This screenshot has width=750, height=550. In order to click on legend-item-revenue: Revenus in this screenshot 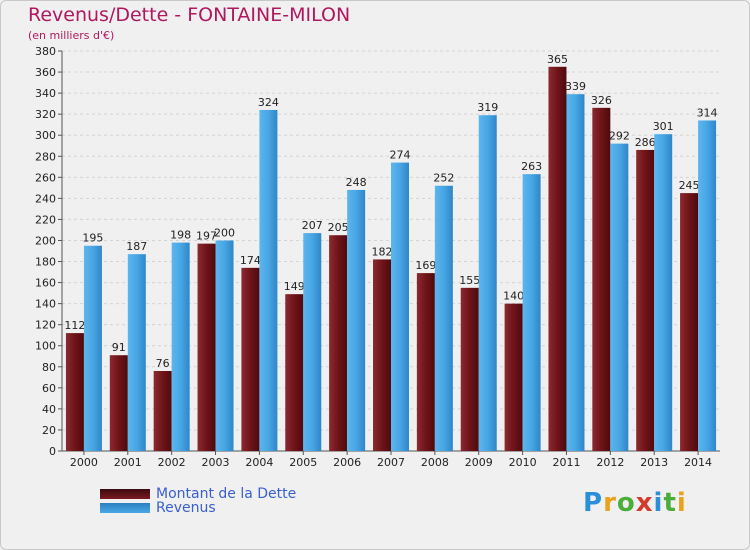, I will do `click(158, 508)`.